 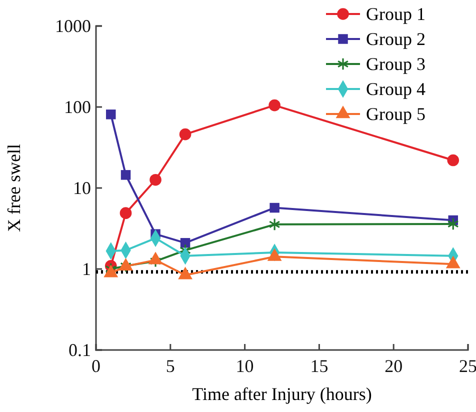 What do you see at coordinates (245, 366) in the screenshot?
I see `x-tick-label: 10` at bounding box center [245, 366].